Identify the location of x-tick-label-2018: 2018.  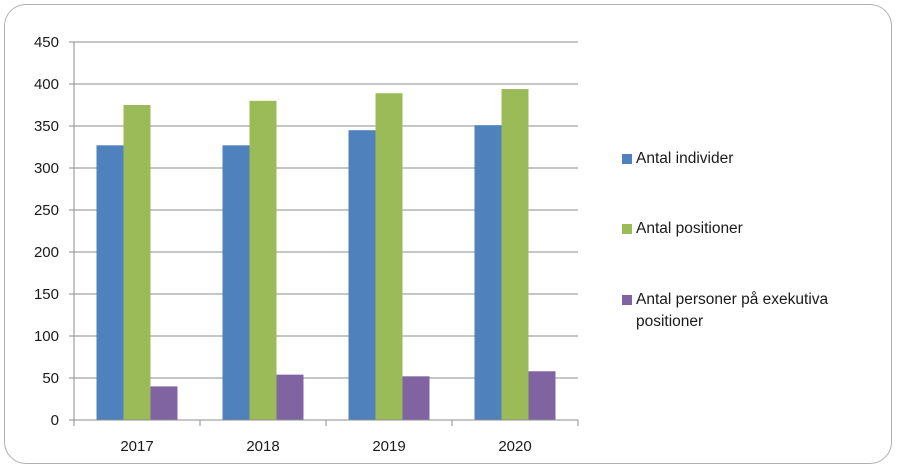
(262, 446).